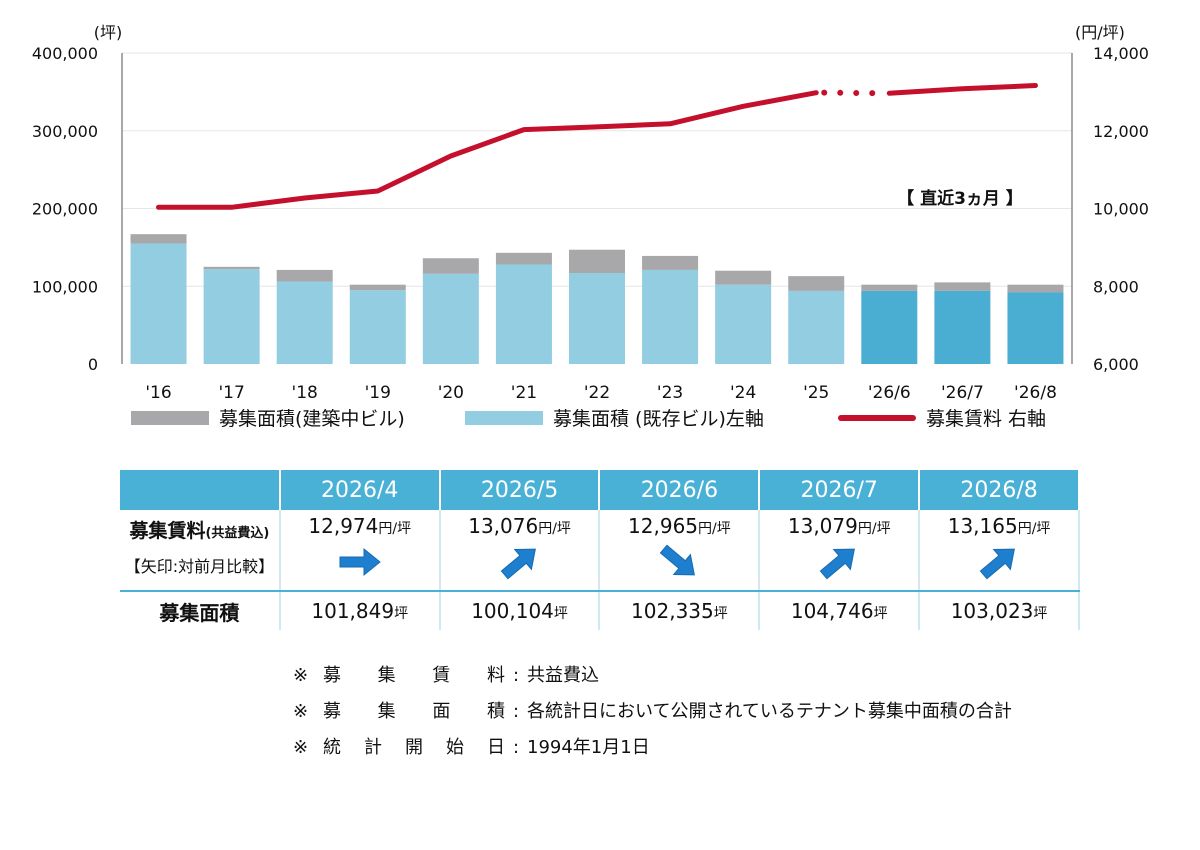 This screenshot has height=850, width=1200. What do you see at coordinates (65, 209) in the screenshot?
I see `left-axis-tick-label: 200,000` at bounding box center [65, 209].